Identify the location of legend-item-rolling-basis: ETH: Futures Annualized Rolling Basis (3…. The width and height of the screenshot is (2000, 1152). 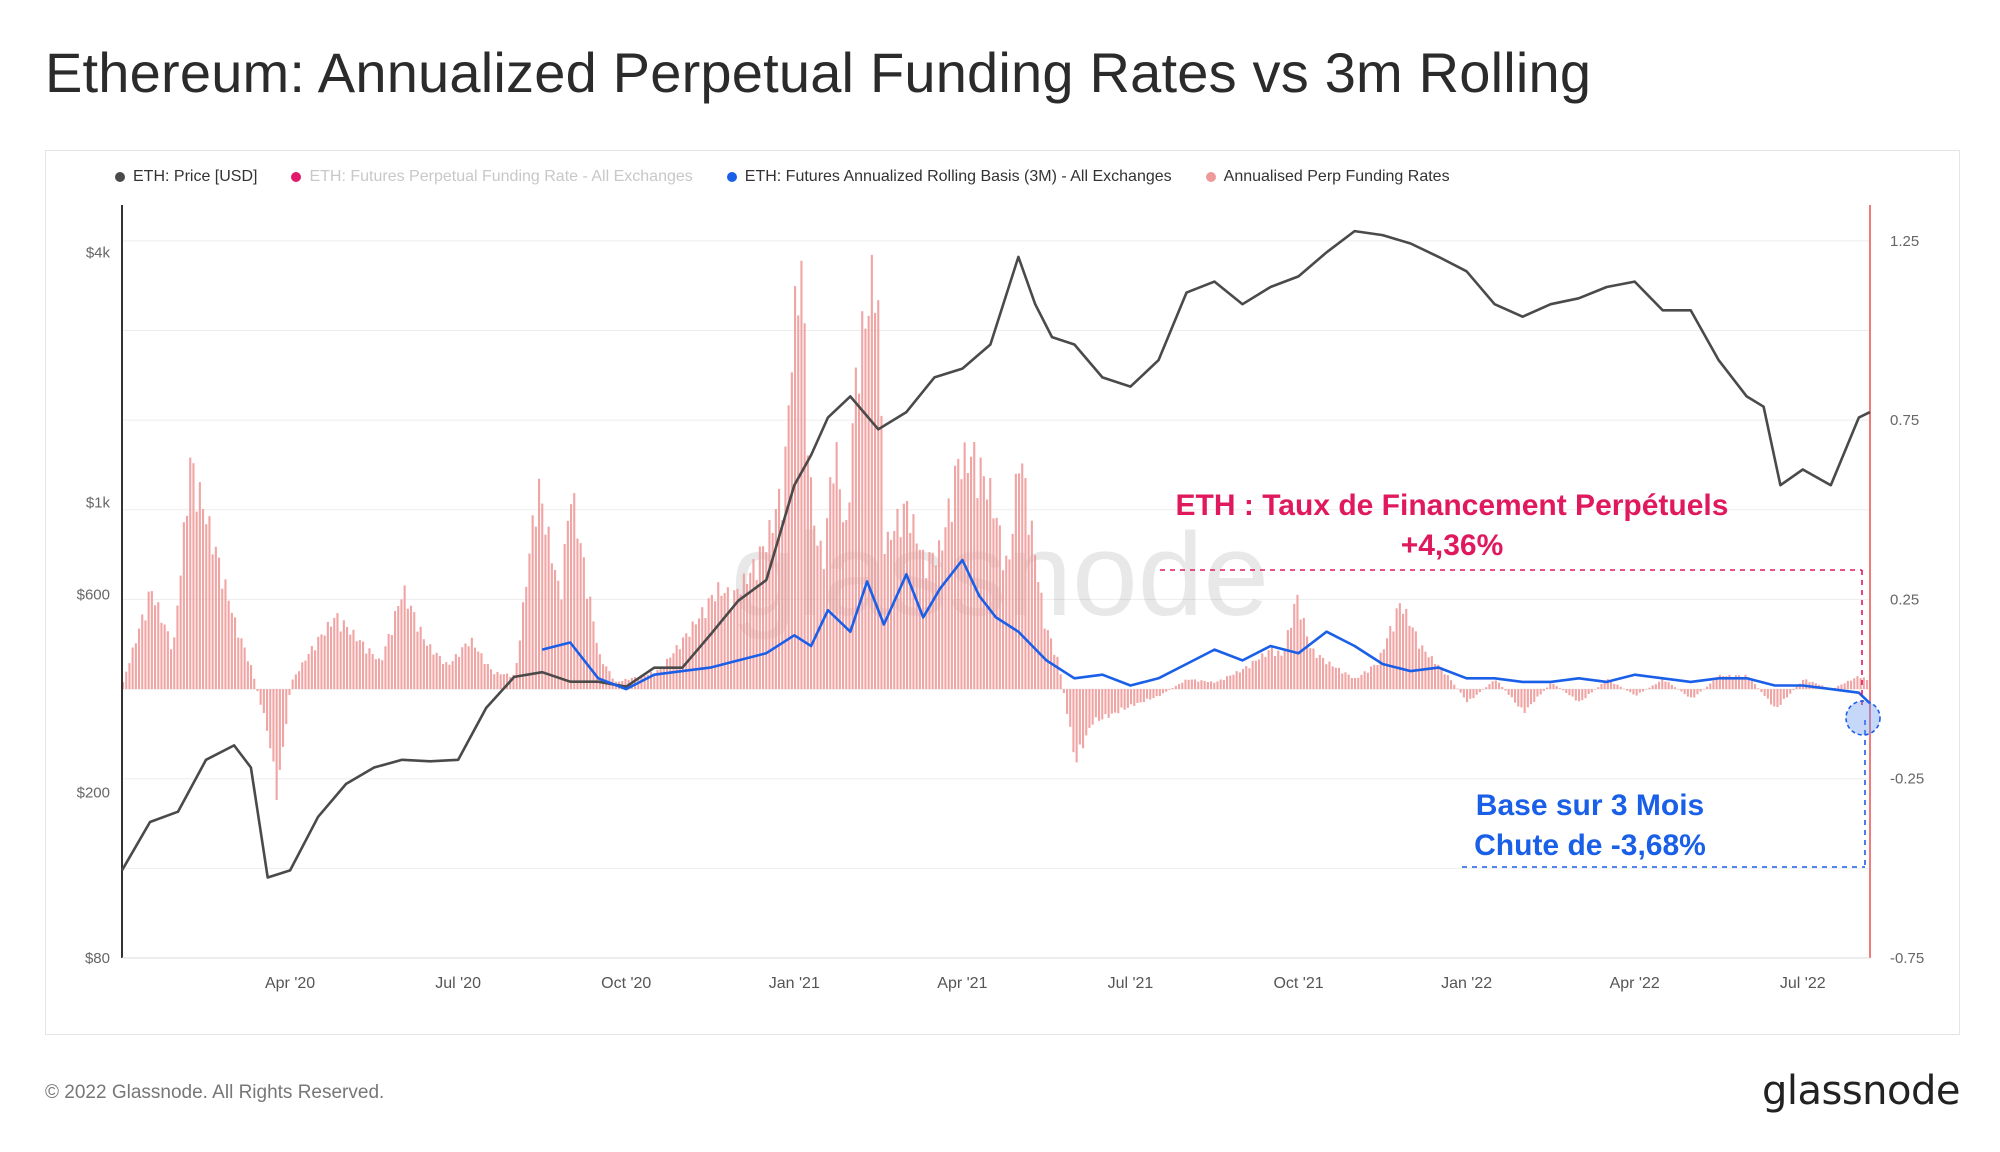
(949, 177).